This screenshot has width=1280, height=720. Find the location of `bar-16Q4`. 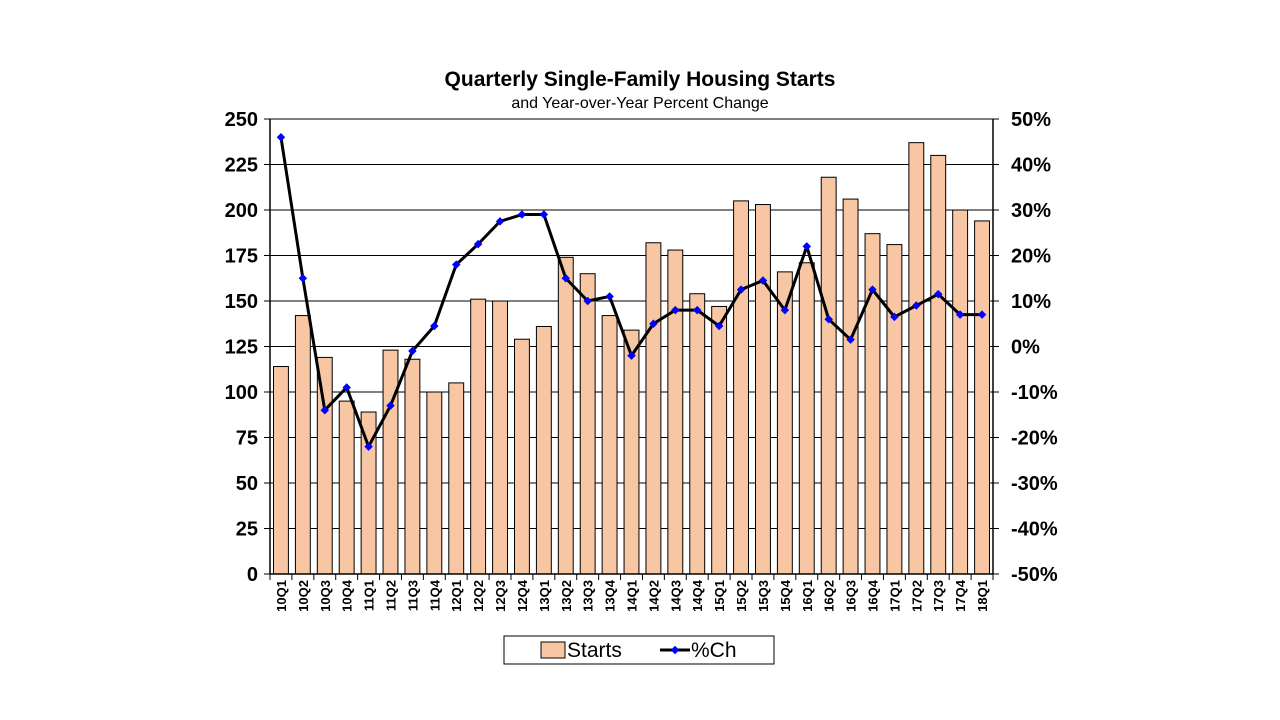

bar-16Q4 is located at coordinates (872, 404).